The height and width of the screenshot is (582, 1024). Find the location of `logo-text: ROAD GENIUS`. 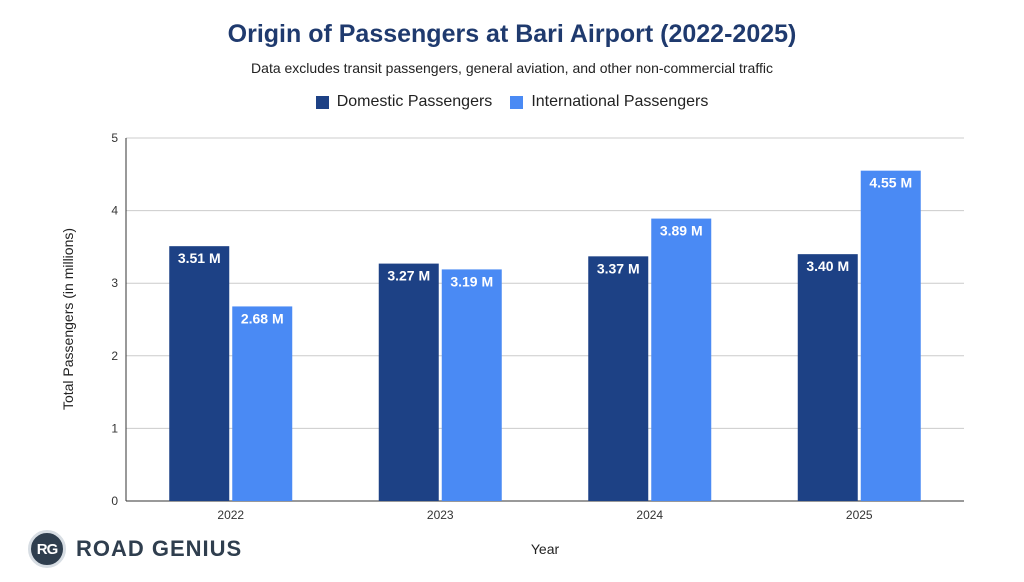

logo-text: ROAD GENIUS is located at coordinates (159, 548).